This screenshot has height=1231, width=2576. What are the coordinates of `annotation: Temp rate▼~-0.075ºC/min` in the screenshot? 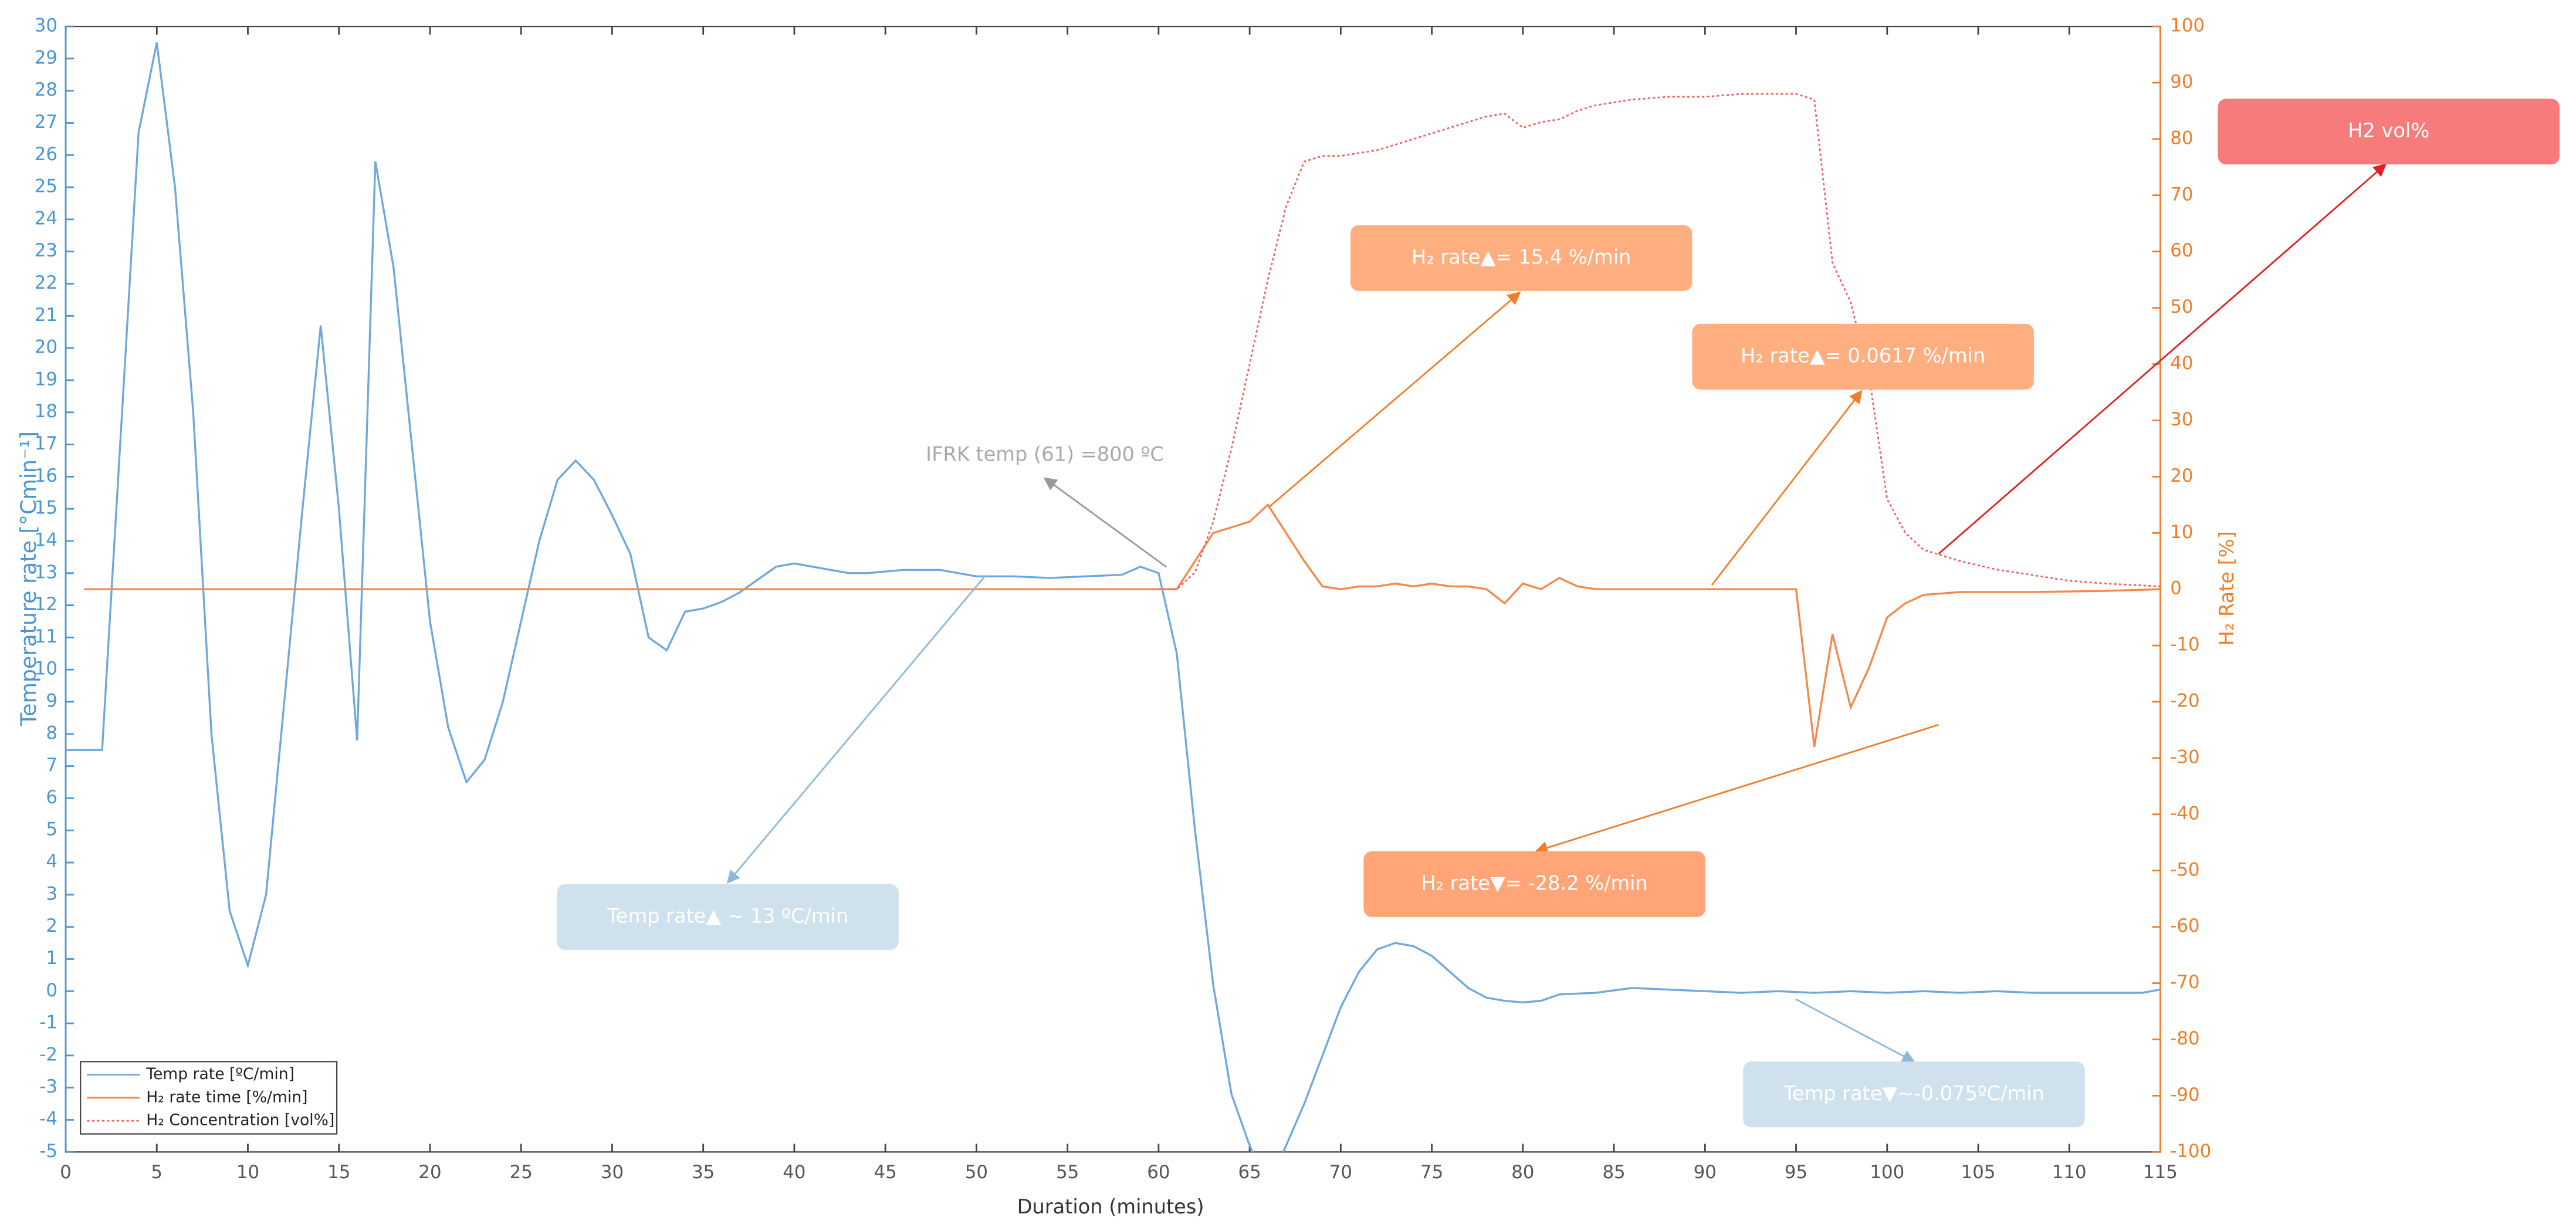 It's located at (1913, 1093).